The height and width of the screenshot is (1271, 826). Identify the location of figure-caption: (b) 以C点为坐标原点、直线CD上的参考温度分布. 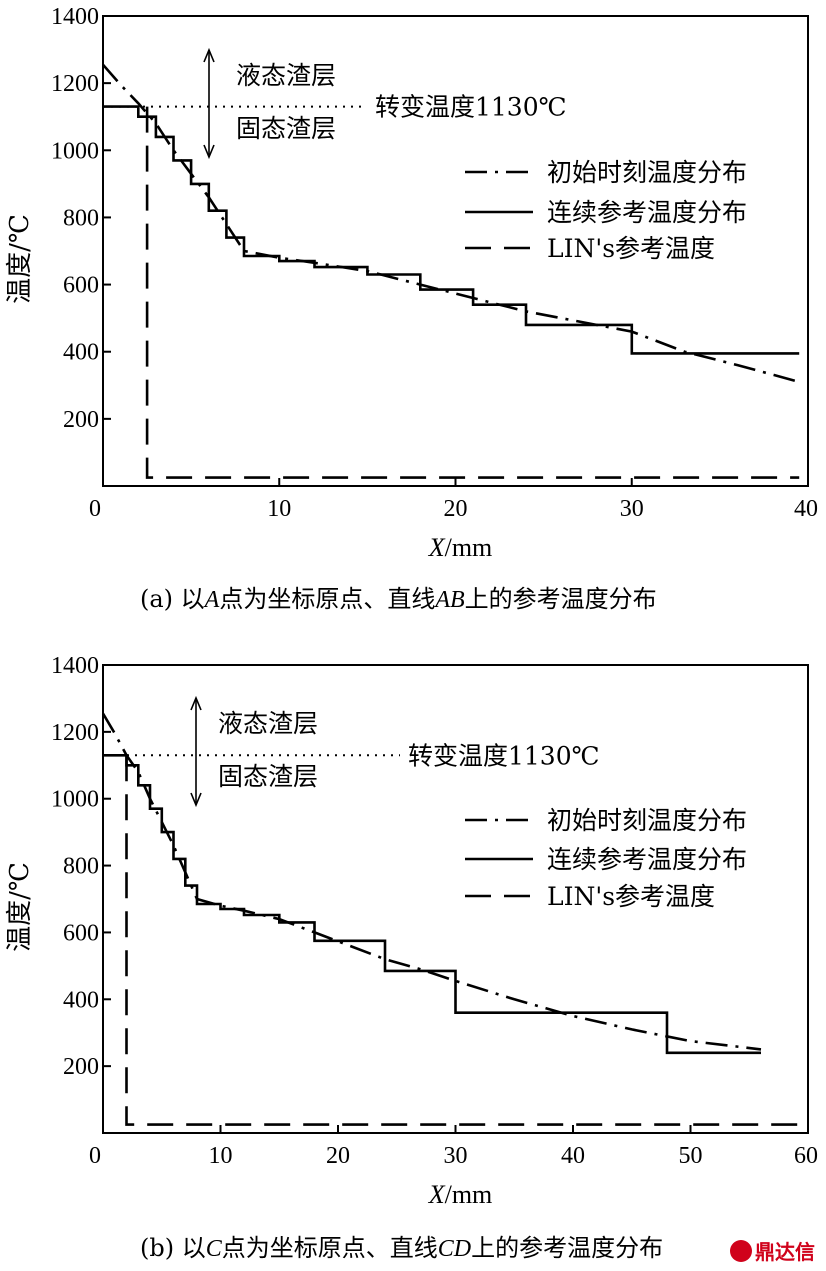
(401, 1248).